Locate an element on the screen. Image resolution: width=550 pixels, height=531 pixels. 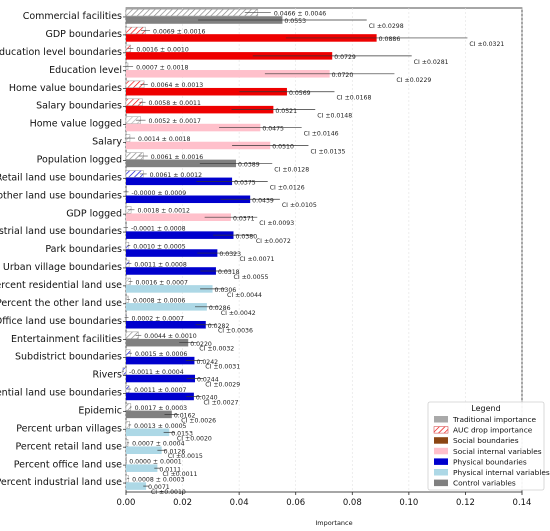
category-label: Urban village boundaries is located at coordinates (62, 267).